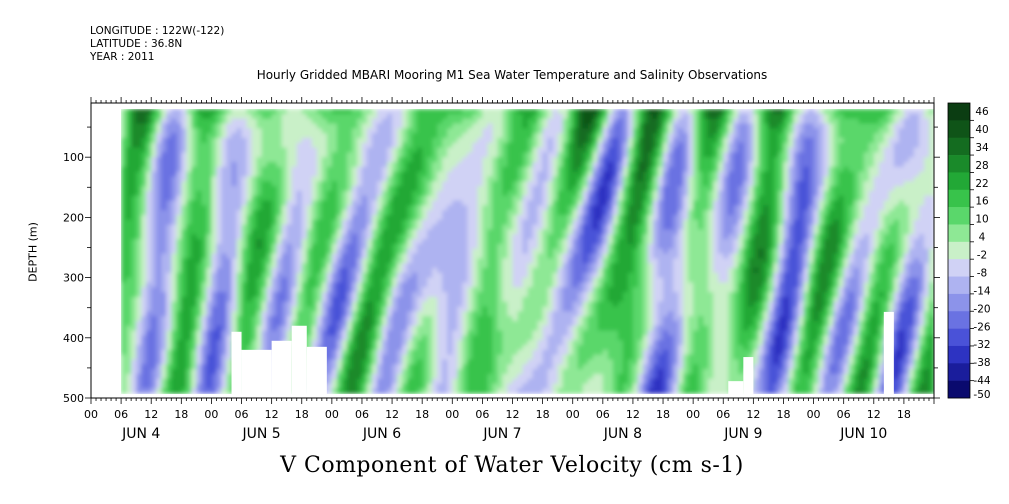  What do you see at coordinates (863, 434) in the screenshot?
I see `x-day-label: JUN 10` at bounding box center [863, 434].